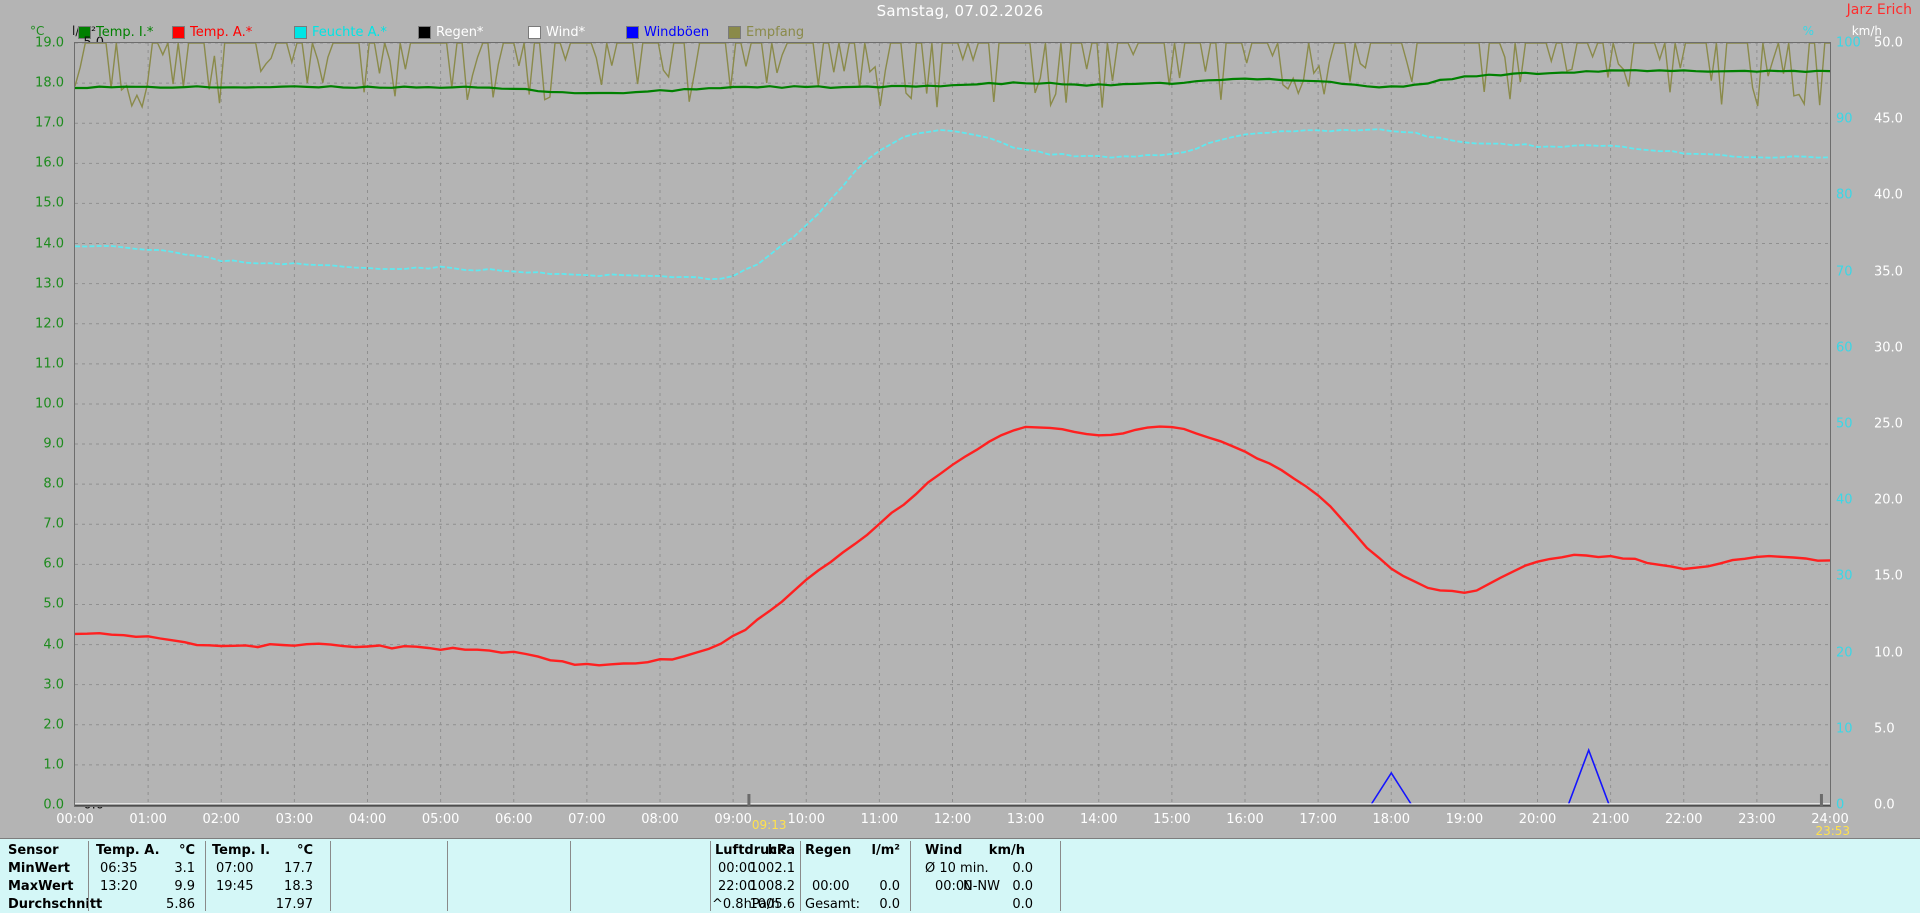 The image size is (1920, 913). What do you see at coordinates (53, 444) in the screenshot?
I see `axis-tick-label: 9.0` at bounding box center [53, 444].